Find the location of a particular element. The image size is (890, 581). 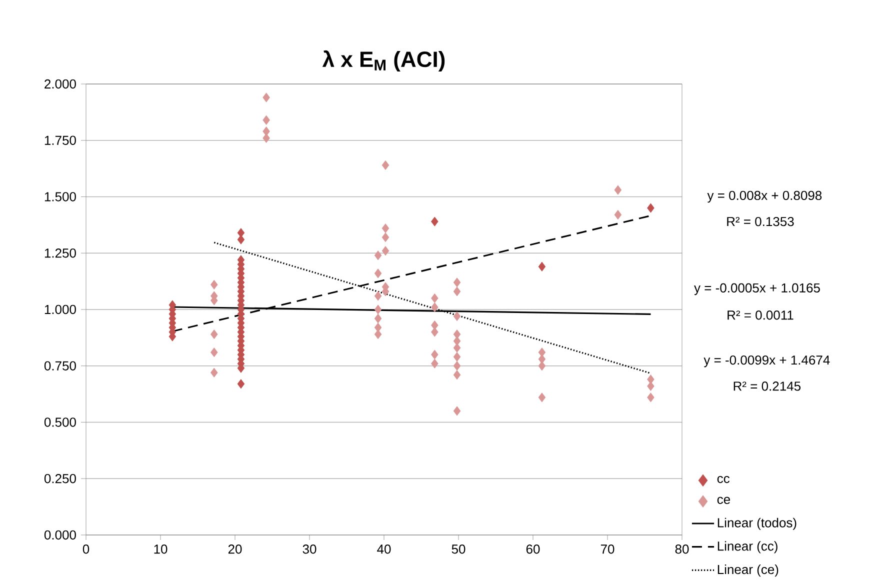

y-tick-label: 0.250 is located at coordinates (60, 479).